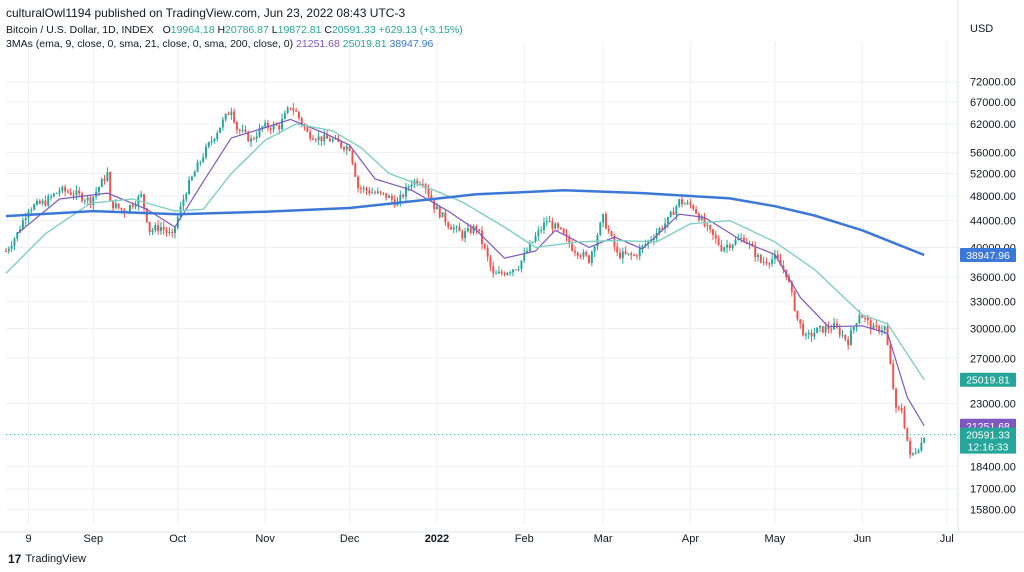 The width and height of the screenshot is (1024, 572). Describe the element at coordinates (55, 559) in the screenshot. I see `tradingview-logo-text: TradingView` at that location.